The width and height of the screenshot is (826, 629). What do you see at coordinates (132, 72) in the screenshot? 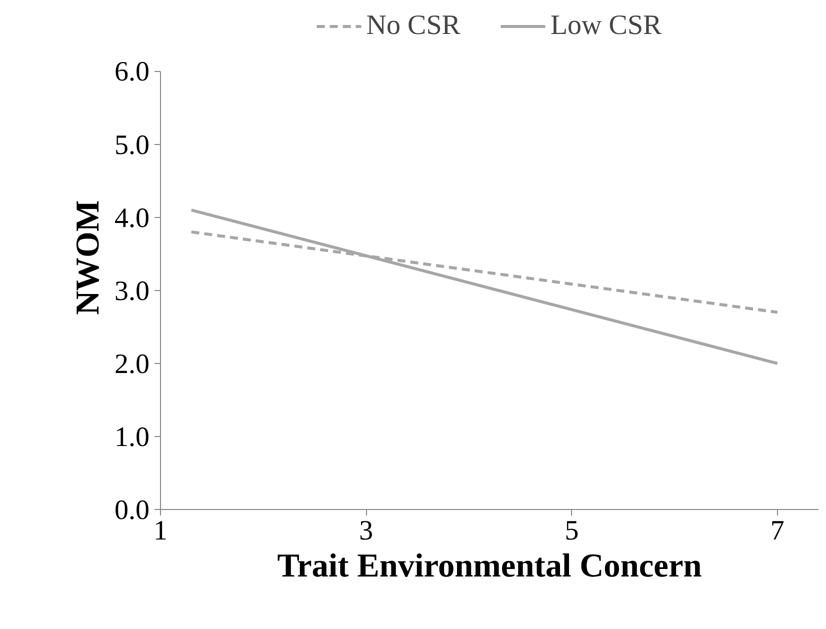
I see `y-tick-label: 6.0` at bounding box center [132, 72].